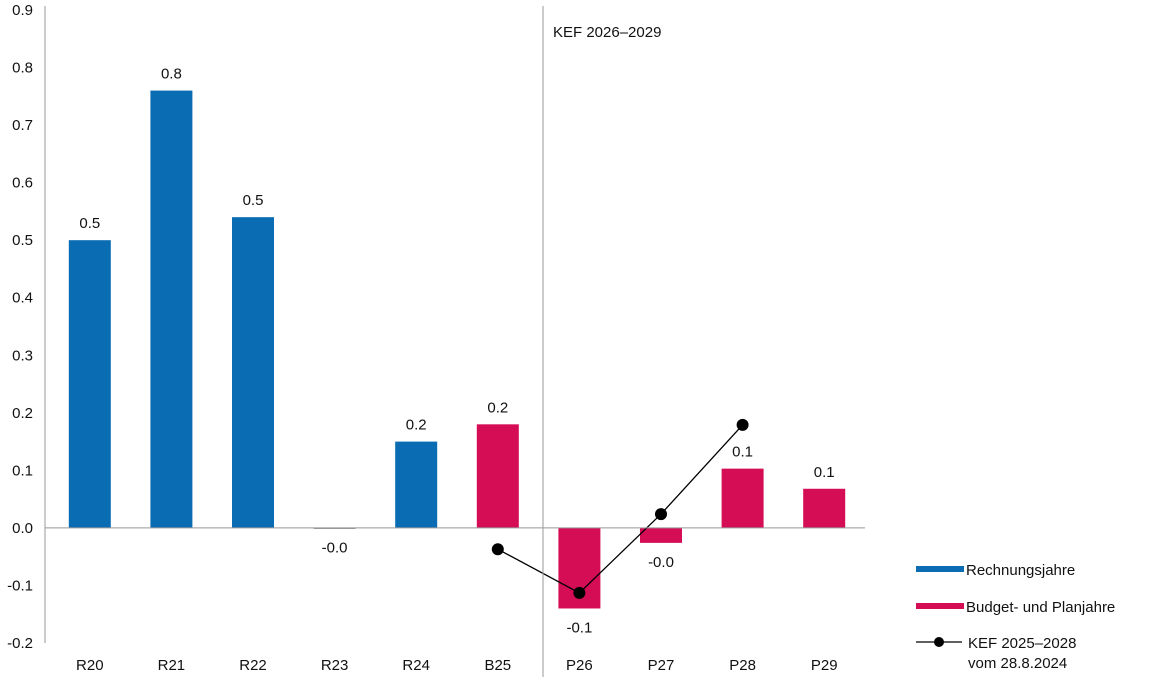 The image size is (1152, 677). What do you see at coordinates (940, 606) in the screenshot?
I see `legend-swatch-budget` at bounding box center [940, 606].